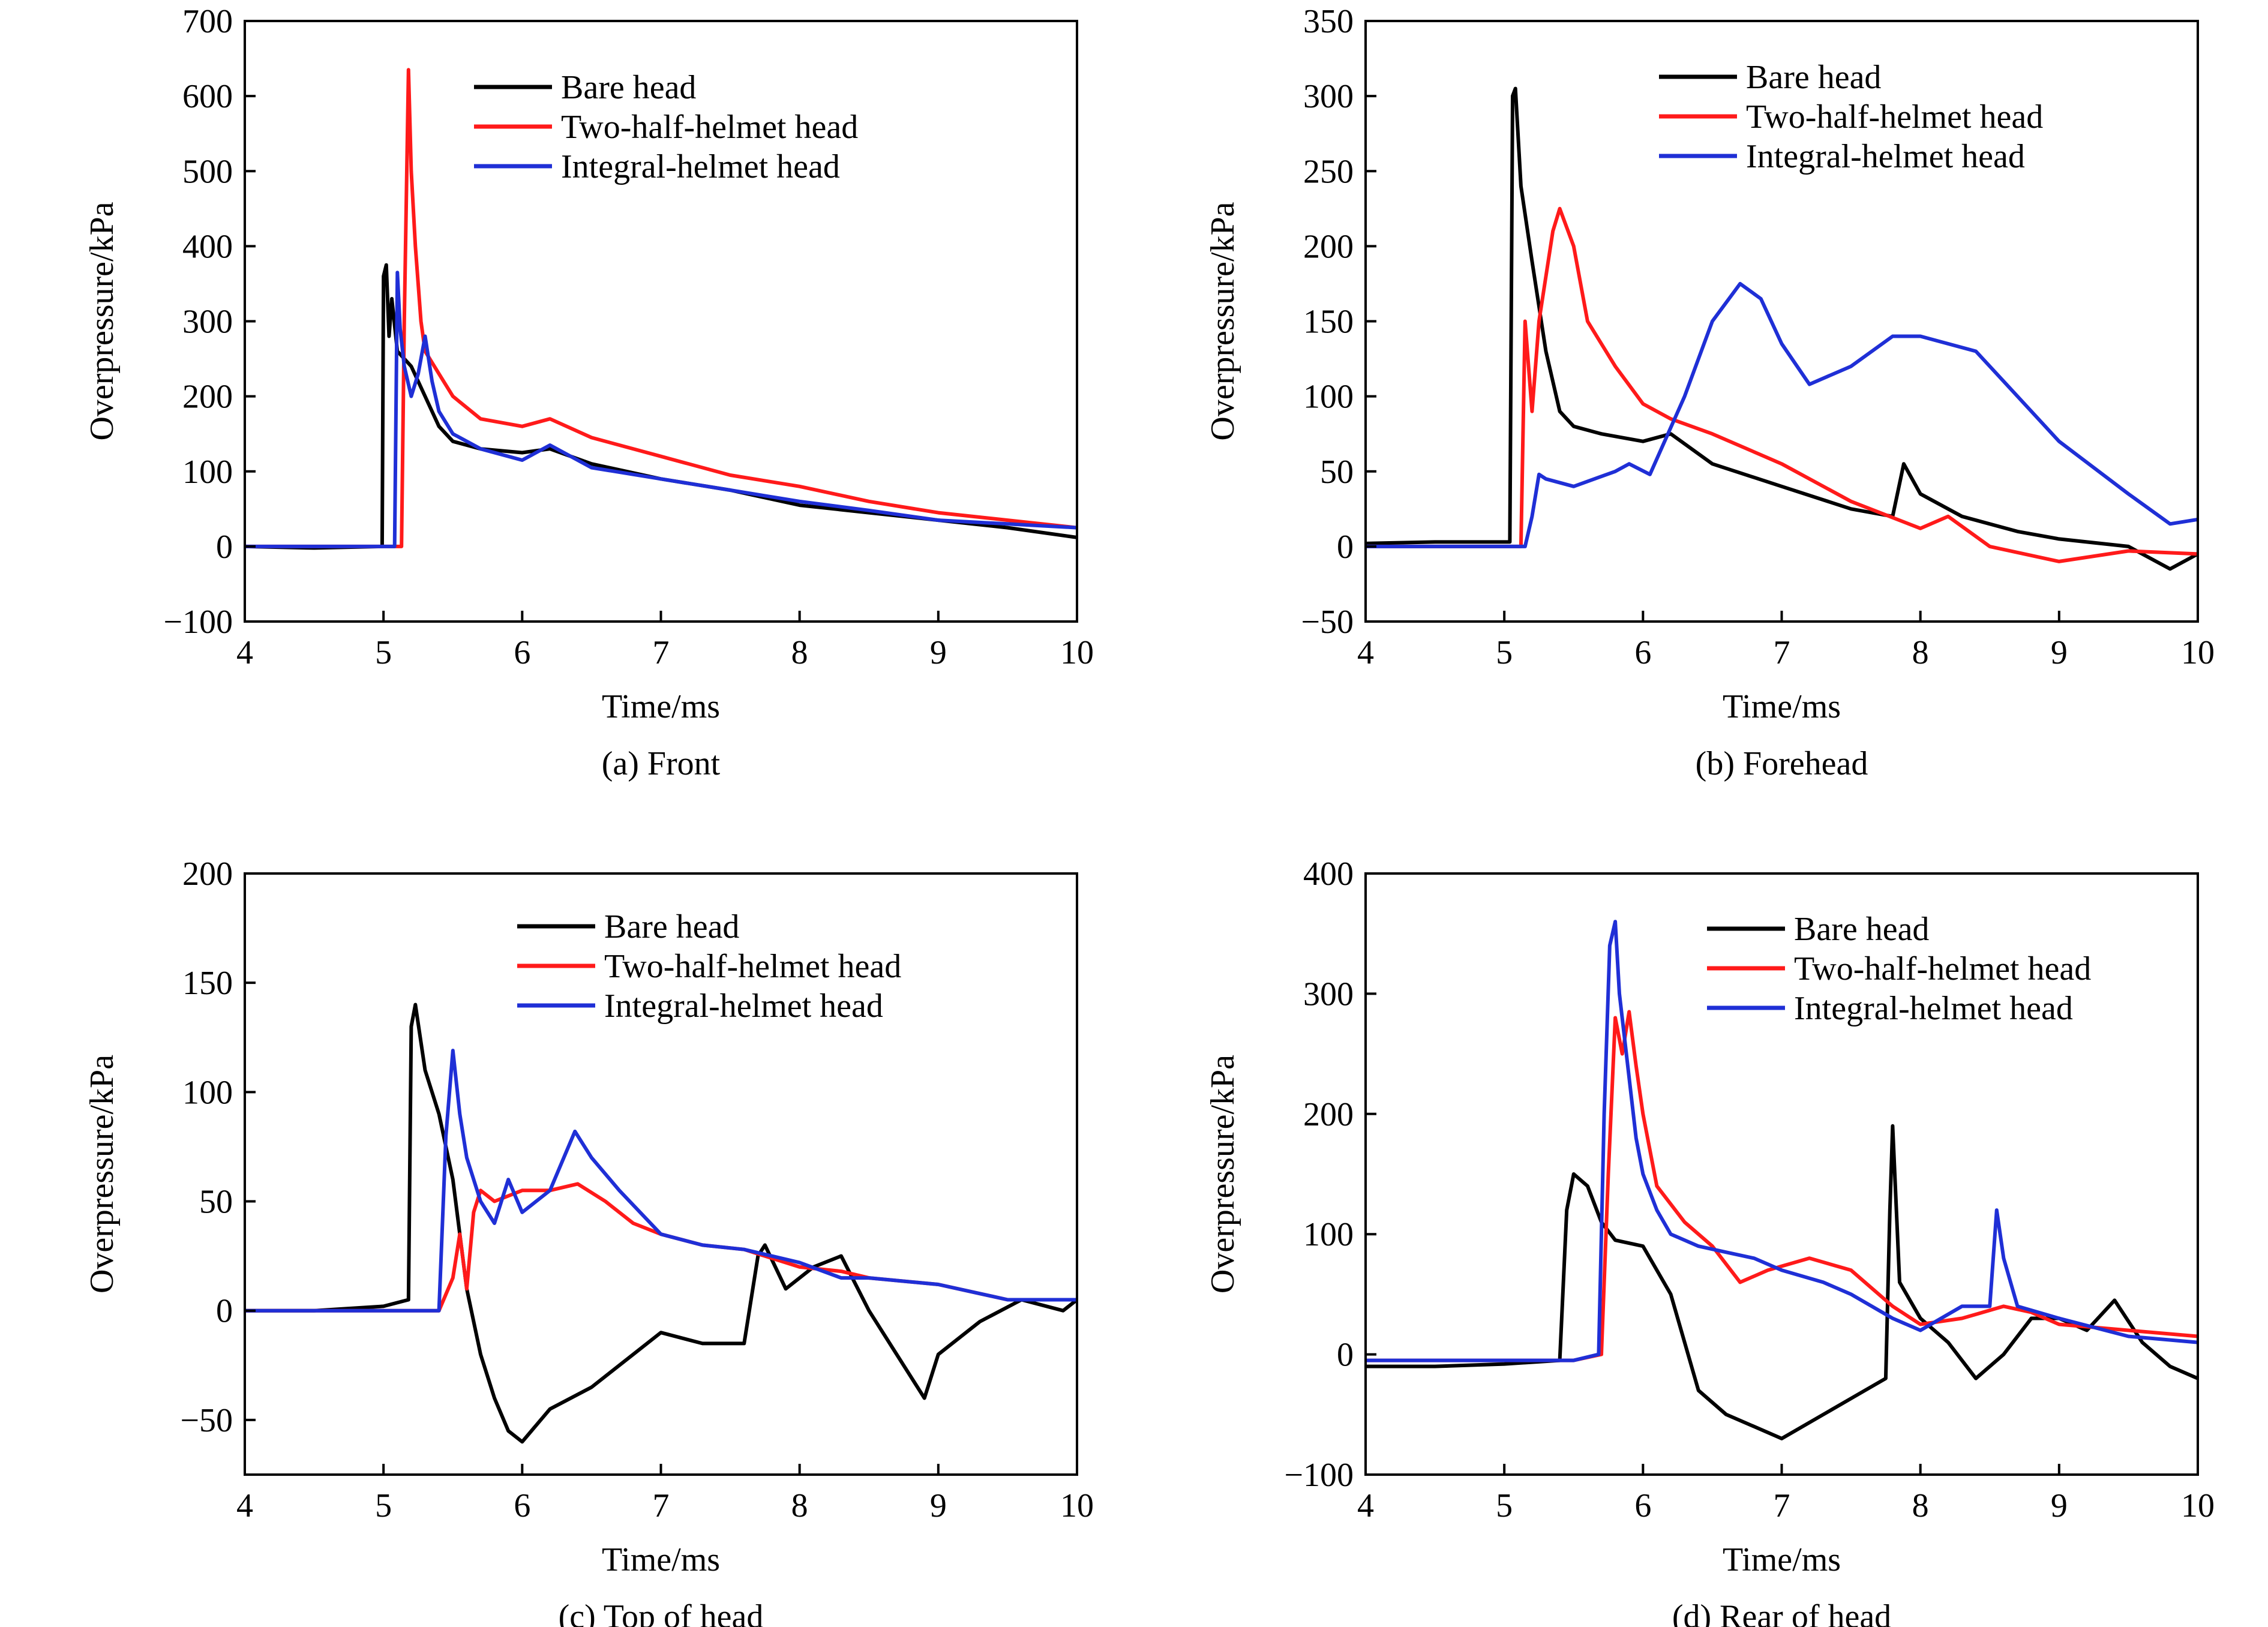 This screenshot has width=2268, height=1627. Describe the element at coordinates (208, 22) in the screenshot. I see `y-tick-label: 700` at that location.